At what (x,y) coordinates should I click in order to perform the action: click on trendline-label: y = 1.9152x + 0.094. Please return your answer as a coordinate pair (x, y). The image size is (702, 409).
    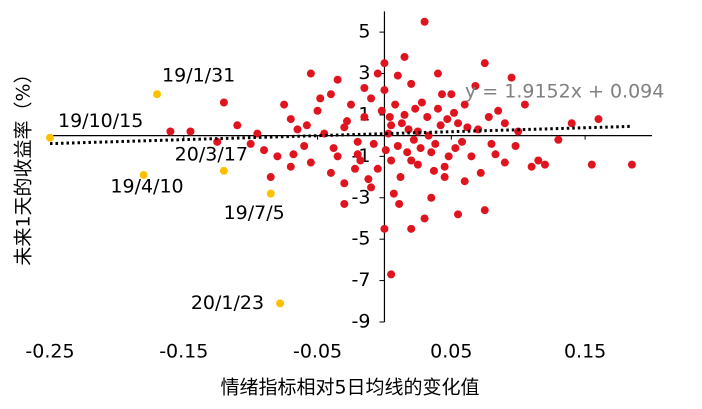
    Looking at the image, I should click on (564, 92).